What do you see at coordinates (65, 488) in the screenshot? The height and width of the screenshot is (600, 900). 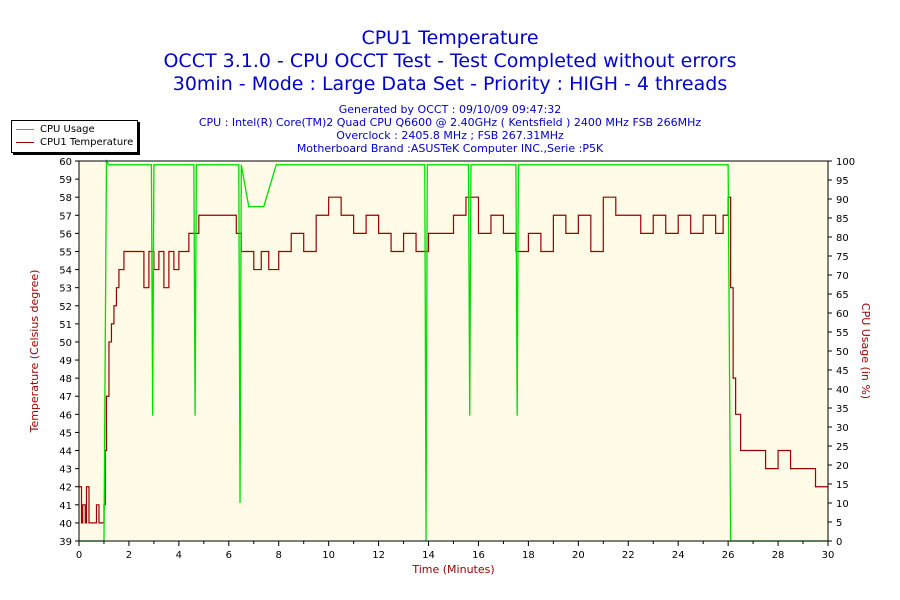 I see `y-left-tick-label: 42` at bounding box center [65, 488].